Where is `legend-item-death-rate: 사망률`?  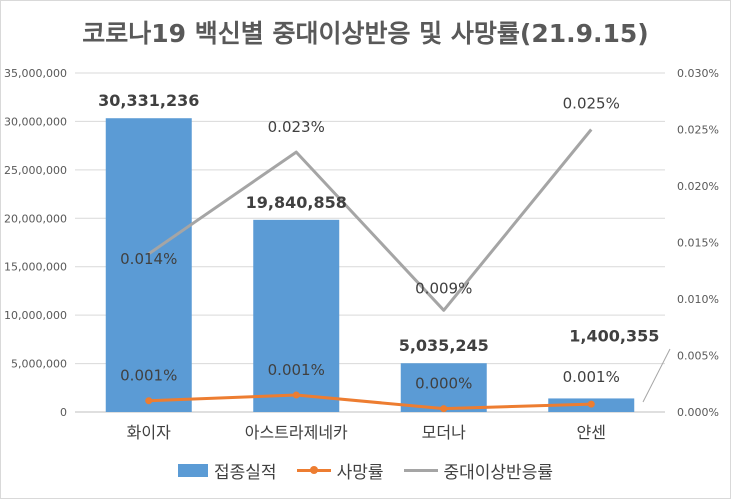 legend-item-death-rate: 사망률 is located at coordinates (340, 470).